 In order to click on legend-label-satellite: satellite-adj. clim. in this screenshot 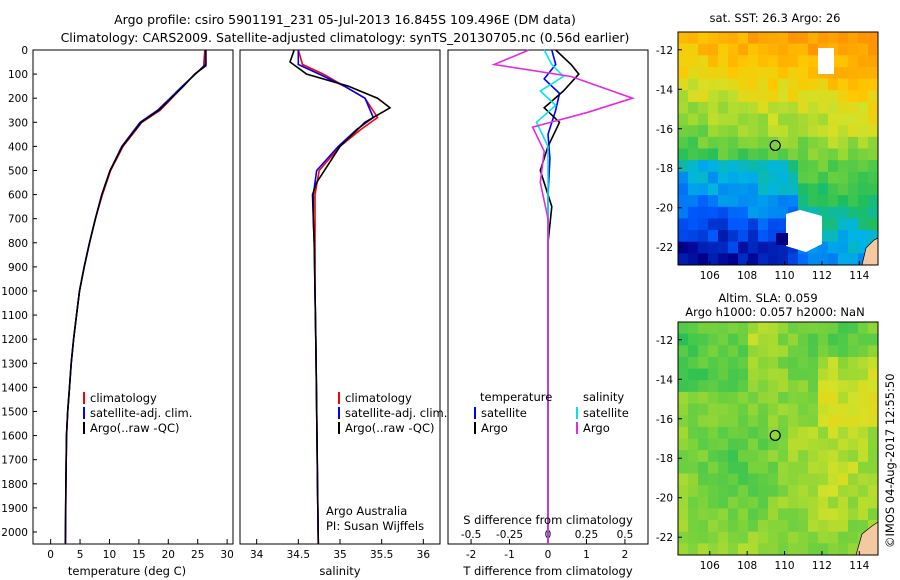, I will do `click(396, 413)`.